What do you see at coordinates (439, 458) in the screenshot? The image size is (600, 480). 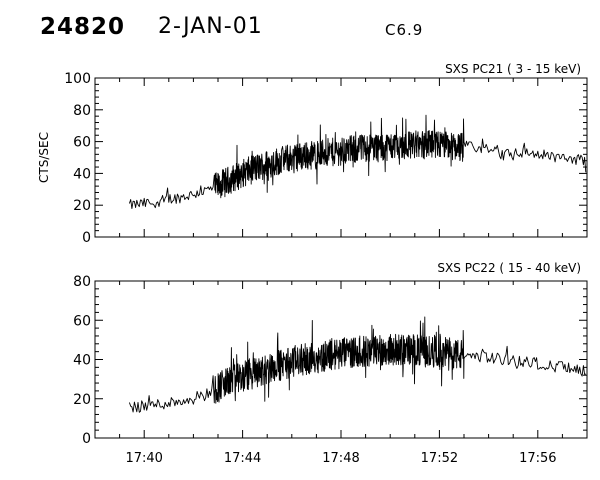 I see `x-tick-label: 17:52` at bounding box center [439, 458].